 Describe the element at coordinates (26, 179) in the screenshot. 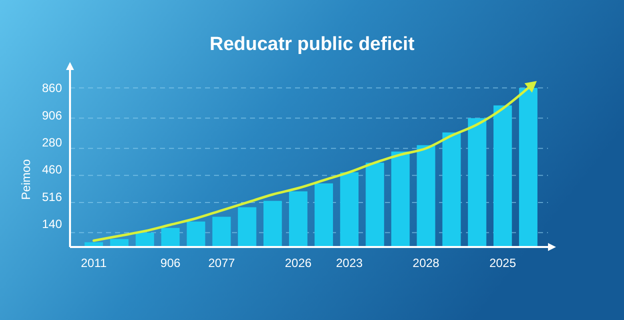

I see `y-axis-title: Peimoo` at that location.